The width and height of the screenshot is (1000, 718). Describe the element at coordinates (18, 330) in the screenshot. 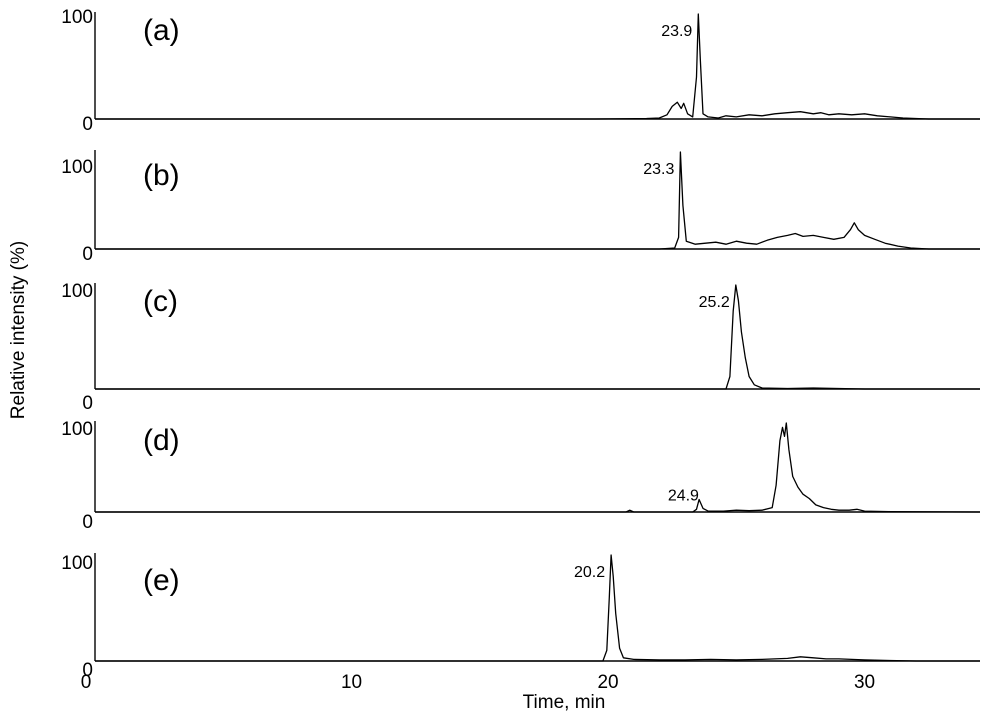

I see `y-axis-title: Relative intensity (%)` at that location.